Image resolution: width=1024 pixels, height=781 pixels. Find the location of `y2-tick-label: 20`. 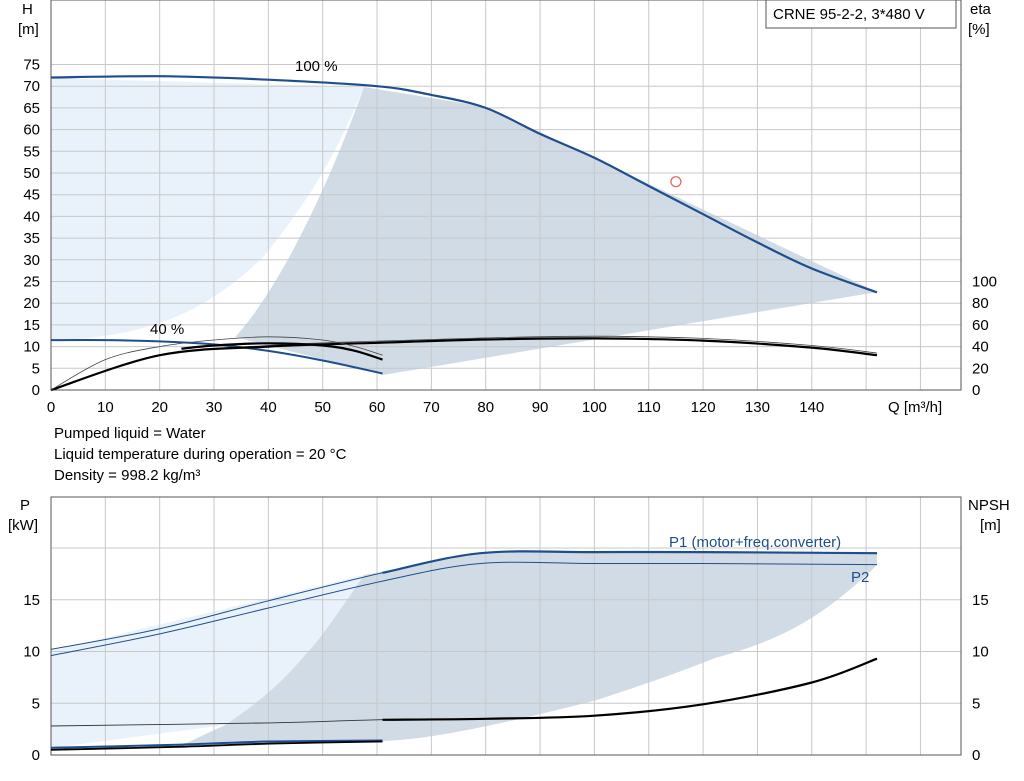

y2-tick-label: 20 is located at coordinates (980, 368).